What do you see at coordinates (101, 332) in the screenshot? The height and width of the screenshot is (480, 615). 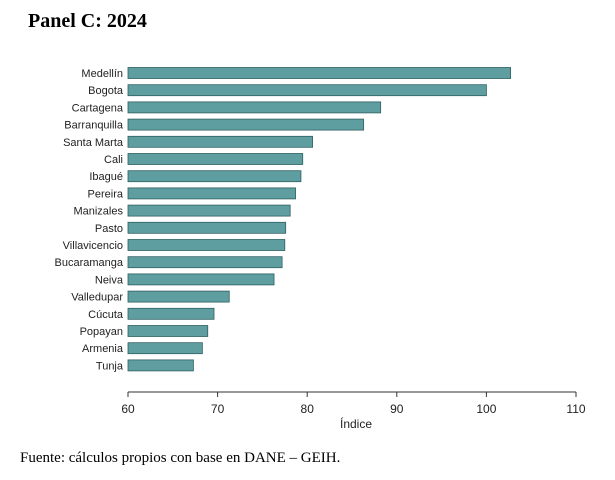 I see `category-label: Popayan` at bounding box center [101, 332].